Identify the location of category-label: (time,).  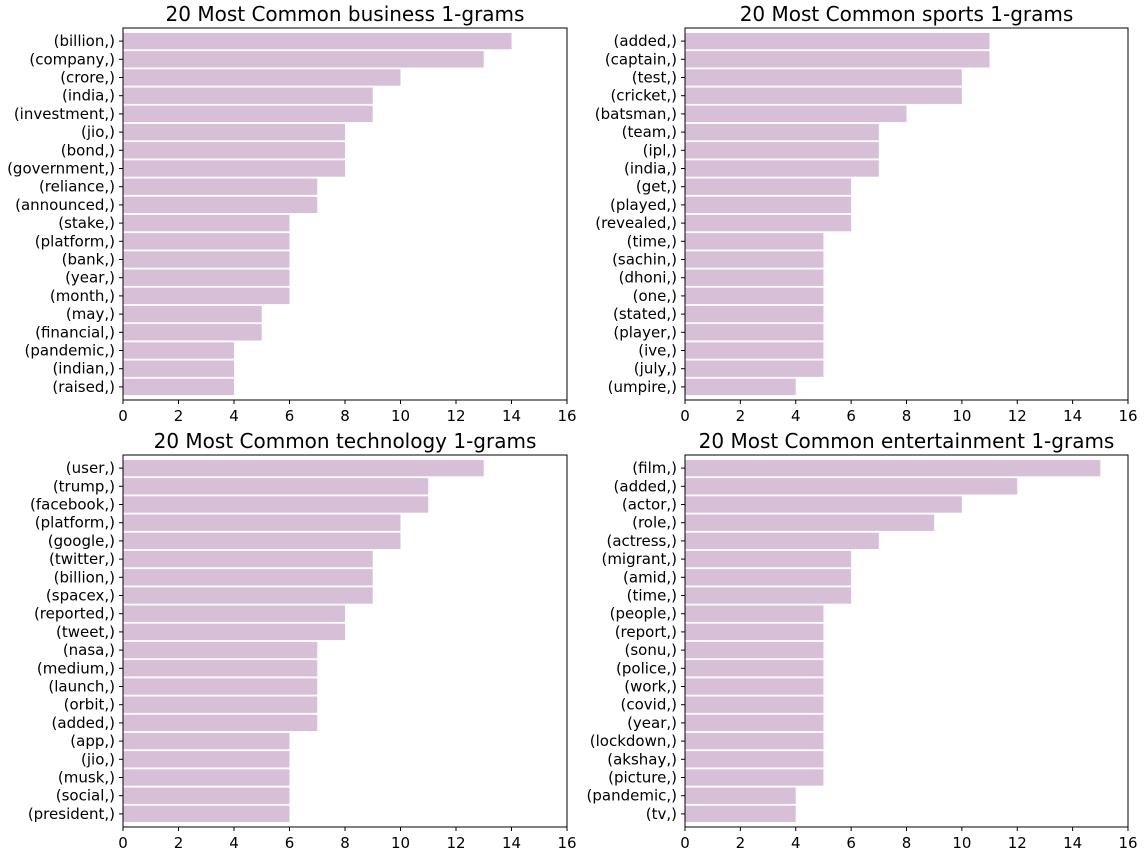
(652, 596).